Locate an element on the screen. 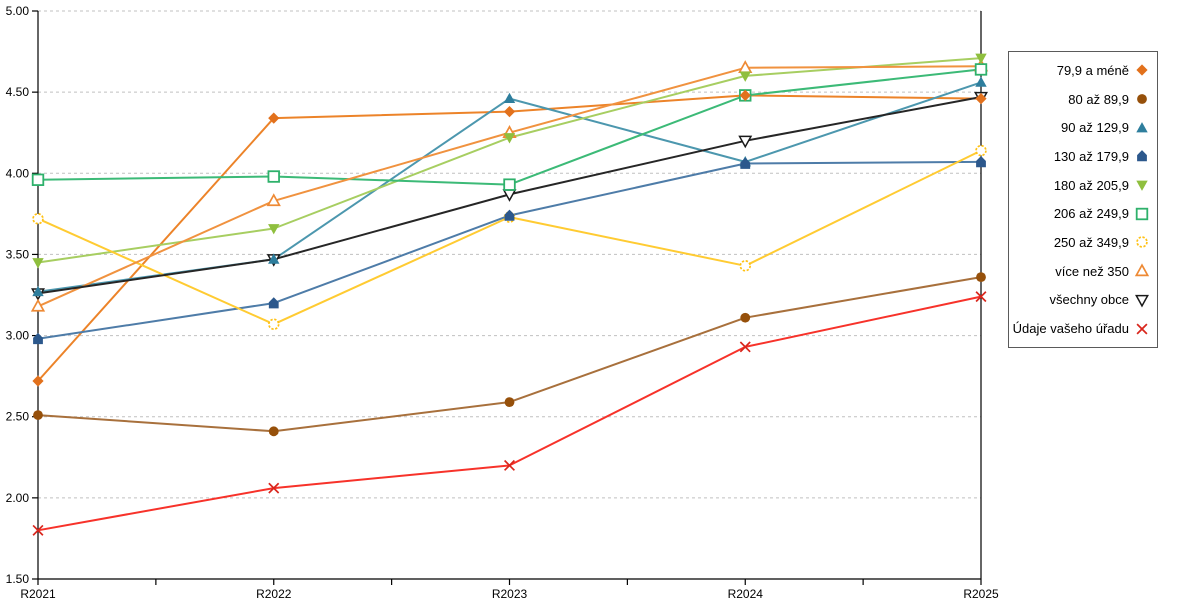 The image size is (1200, 600). y-axis-label: 4.00 is located at coordinates (18, 173).